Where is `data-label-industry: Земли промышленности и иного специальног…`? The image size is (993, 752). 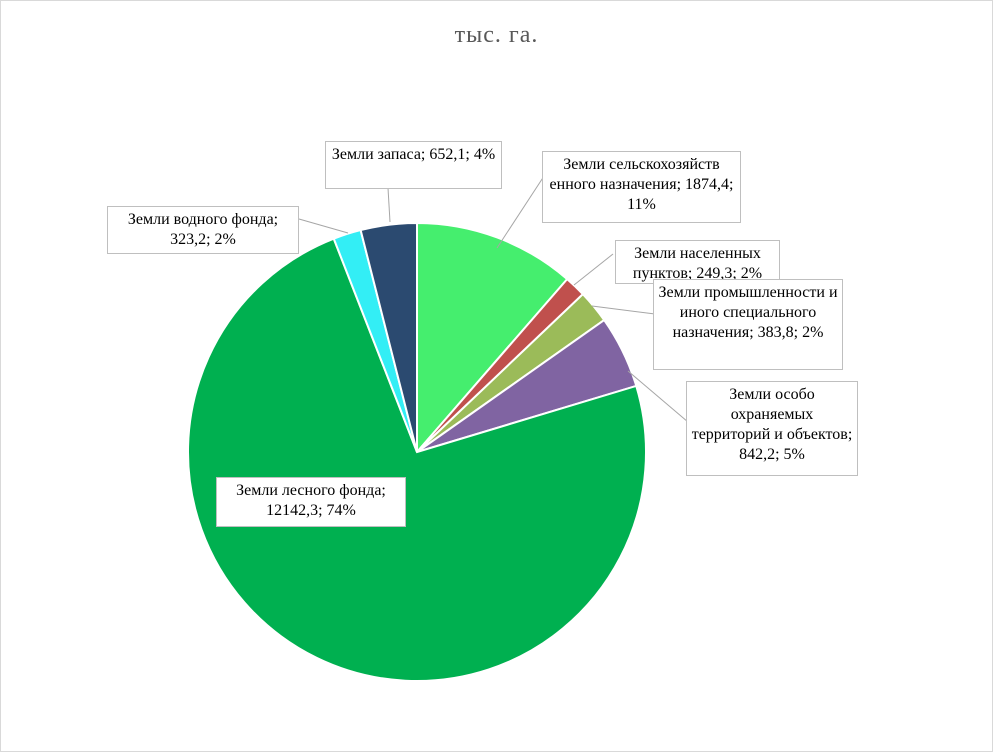
data-label-industry: Земли промышленности и иного специальног… is located at coordinates (748, 324).